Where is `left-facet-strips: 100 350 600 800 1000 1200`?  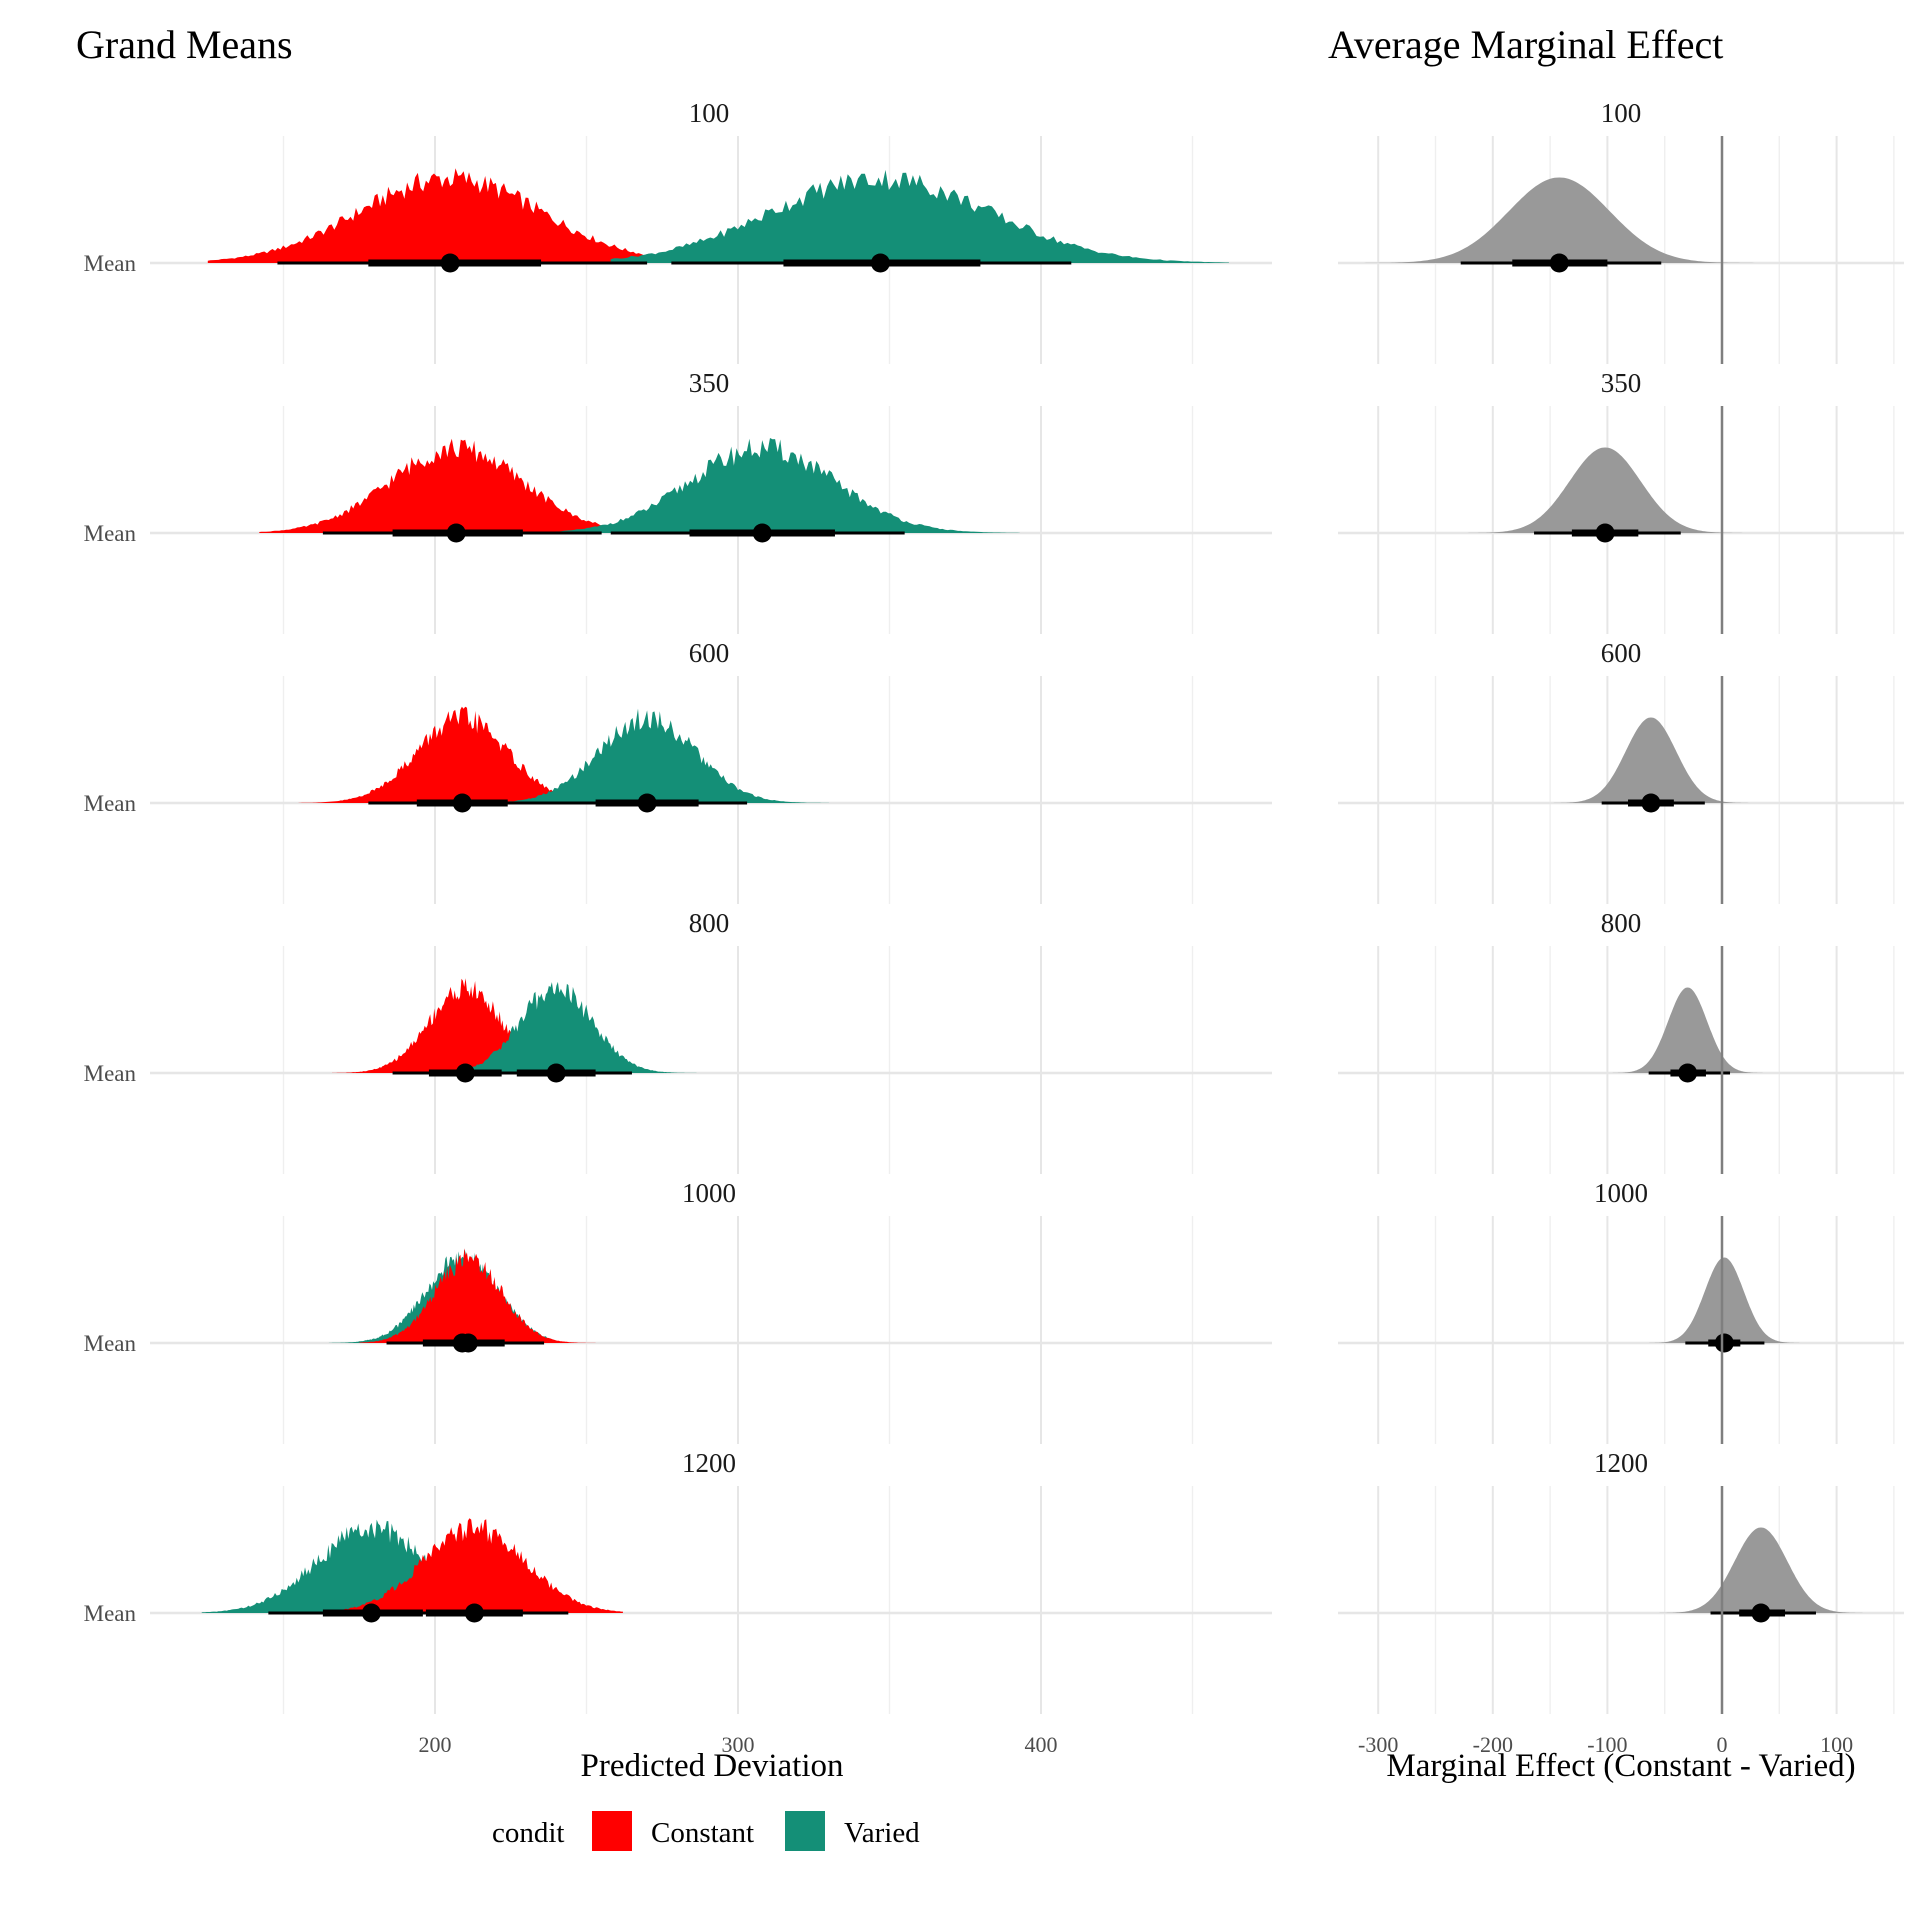 left-facet-strips: 100 350 600 800 1000 1200 is located at coordinates (709, 788).